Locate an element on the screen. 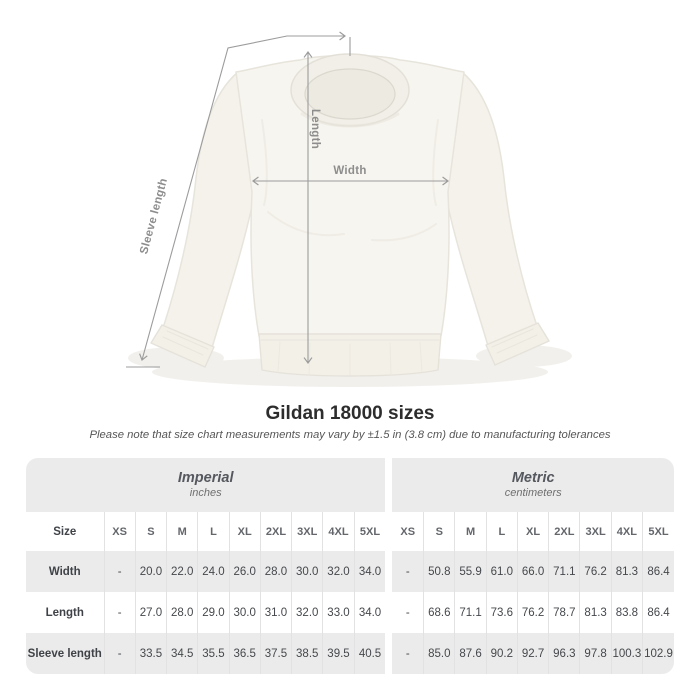 The width and height of the screenshot is (700, 700). size-value-cell: 92.7 is located at coordinates (532, 653).